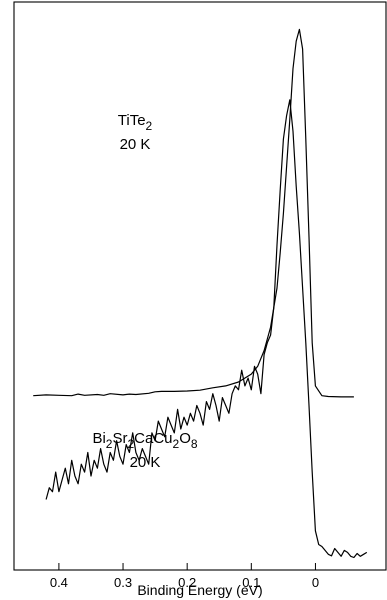 The width and height of the screenshot is (387, 600). Describe the element at coordinates (199, 590) in the screenshot. I see `x-axis-title: Binding Energy (eV)` at that location.